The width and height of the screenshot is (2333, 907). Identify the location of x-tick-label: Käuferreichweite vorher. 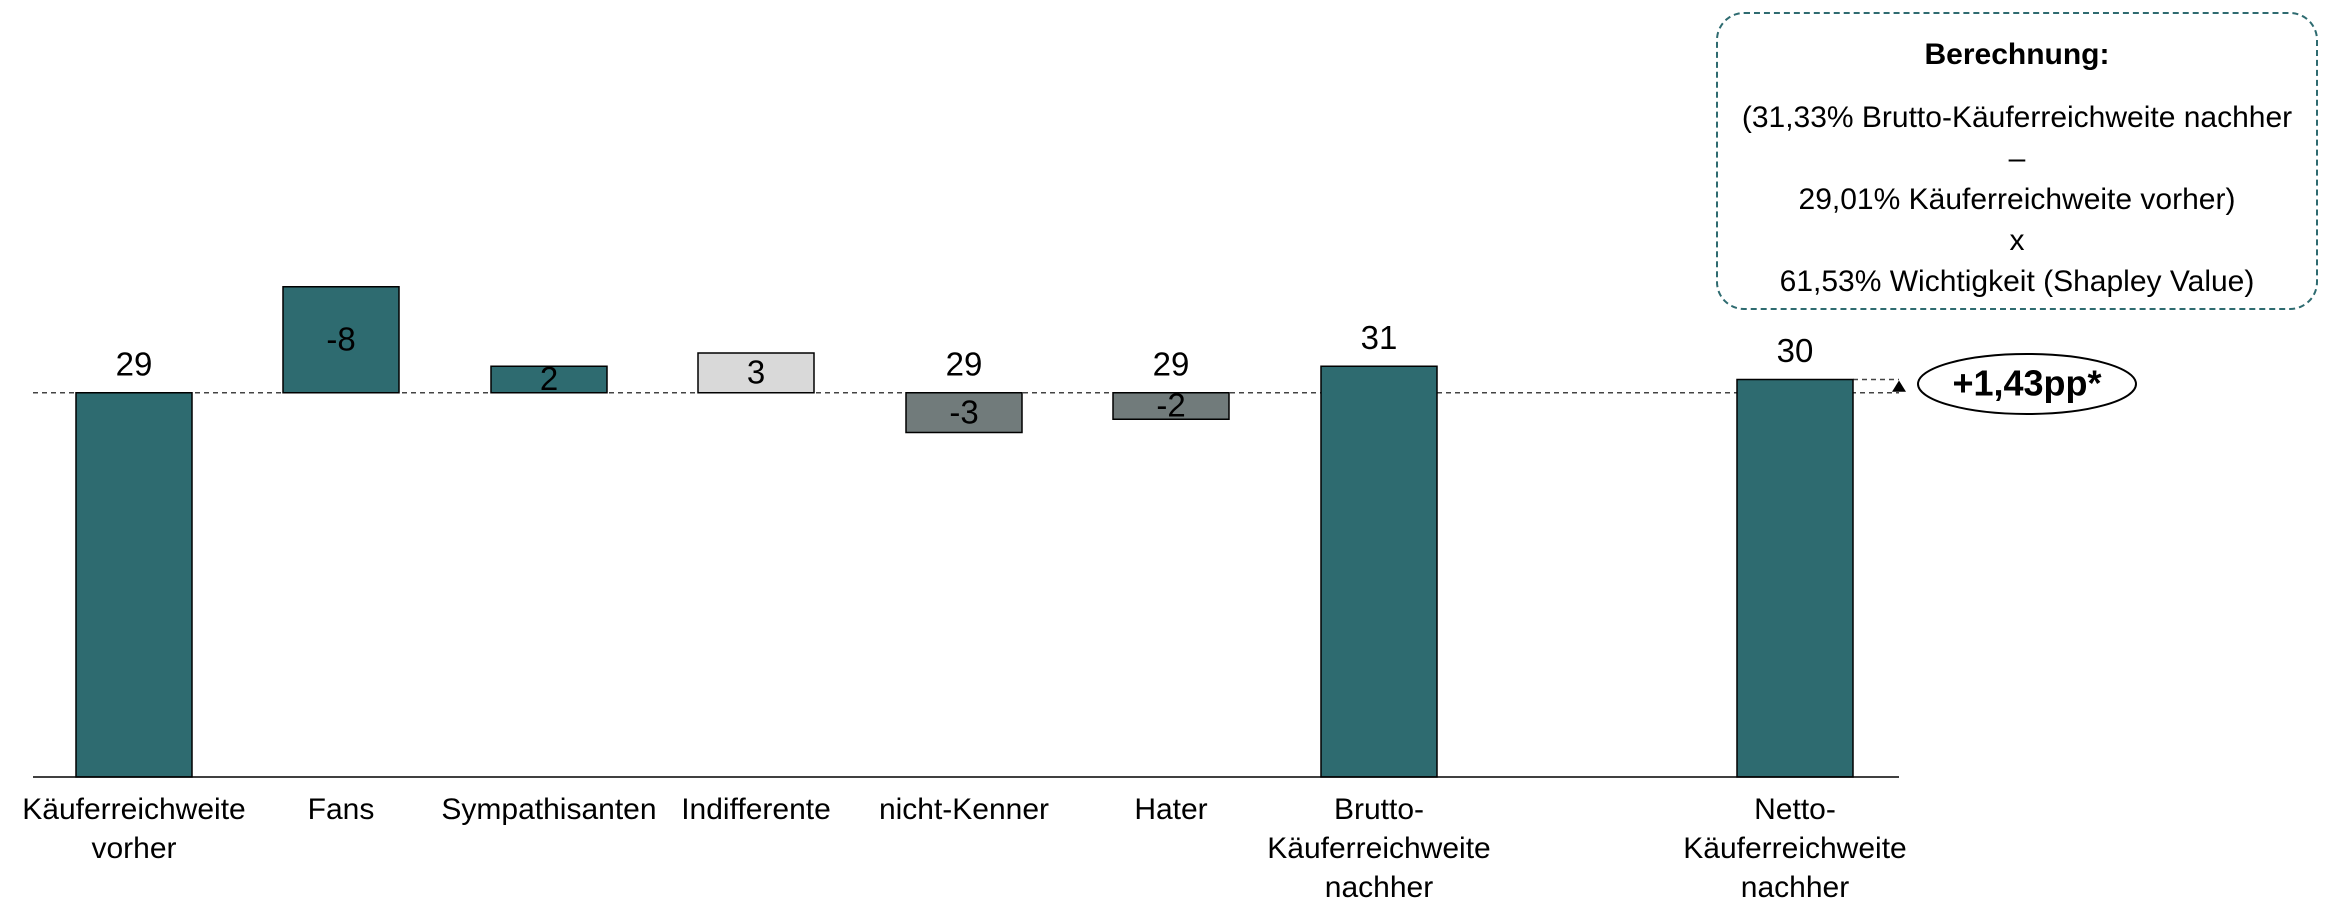
(134, 829).